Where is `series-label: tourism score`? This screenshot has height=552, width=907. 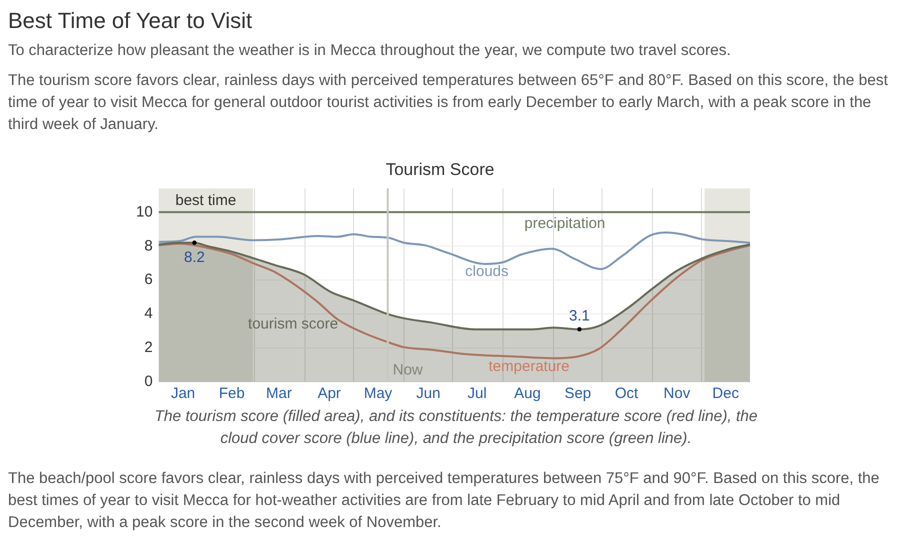 series-label: tourism score is located at coordinates (293, 323).